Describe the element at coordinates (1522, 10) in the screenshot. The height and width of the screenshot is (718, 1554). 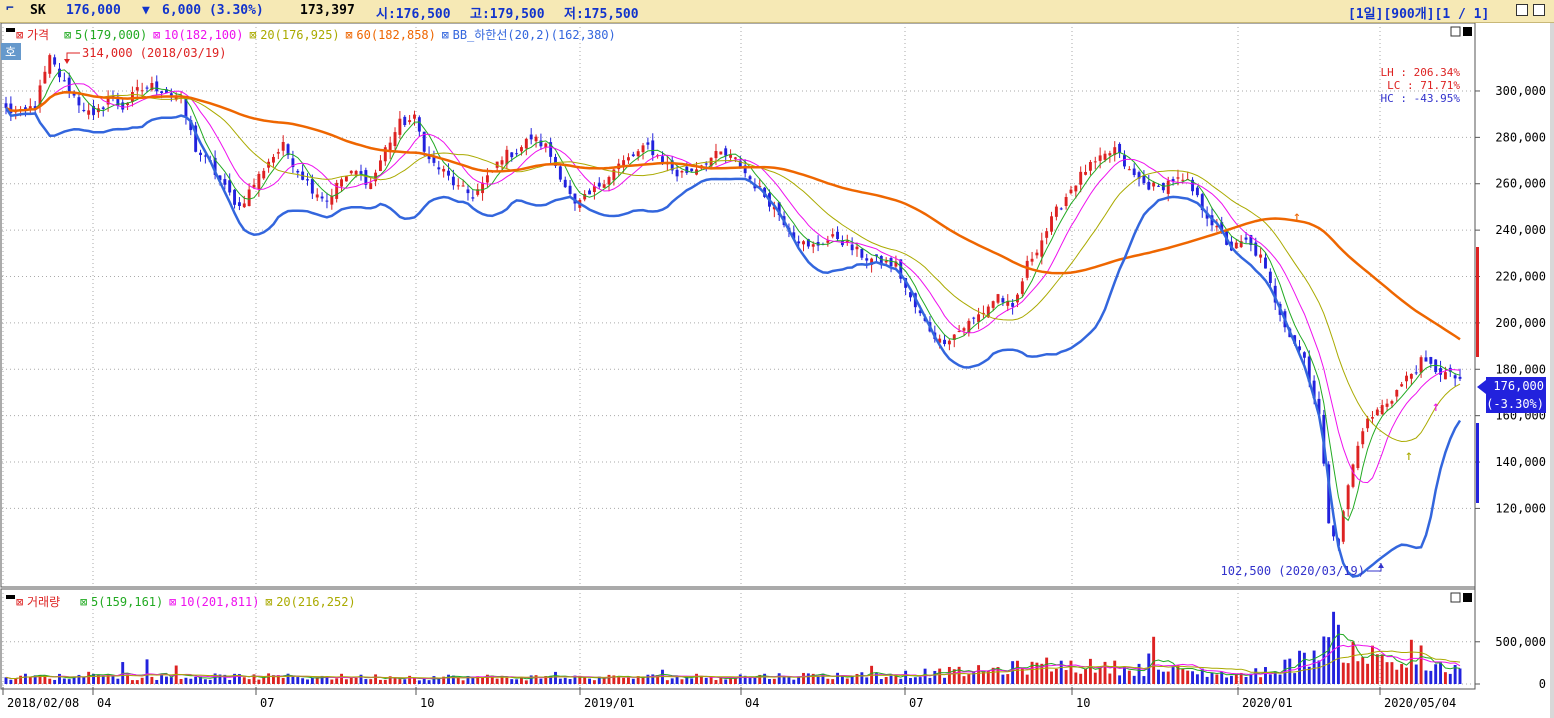
I see `maximize-button` at that location.